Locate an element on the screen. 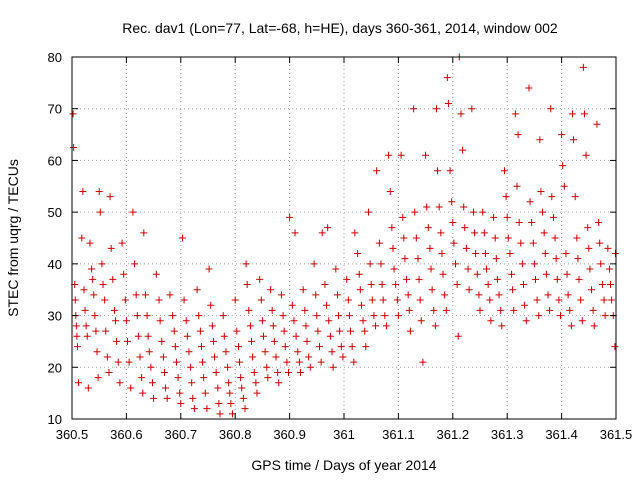 This screenshot has width=640, height=480. x-tick-label: 361 is located at coordinates (344, 434).